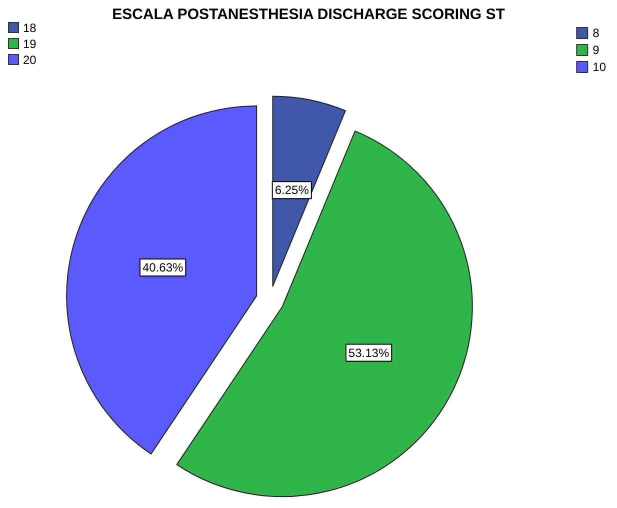  Describe the element at coordinates (596, 50) in the screenshot. I see `legend-label: 9` at that location.